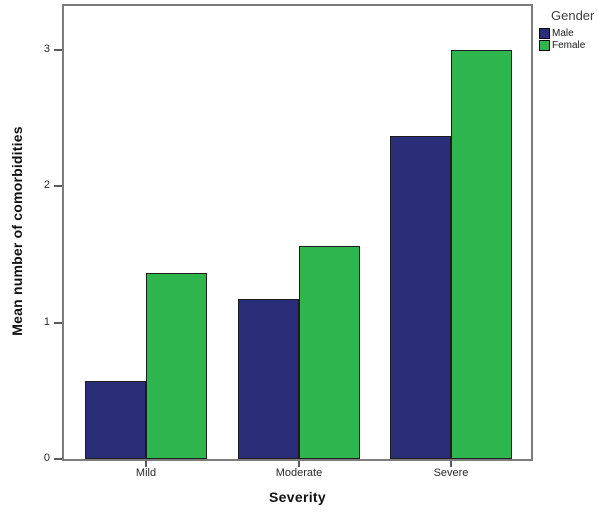  I want to click on bar-female-severe, so click(481, 254).